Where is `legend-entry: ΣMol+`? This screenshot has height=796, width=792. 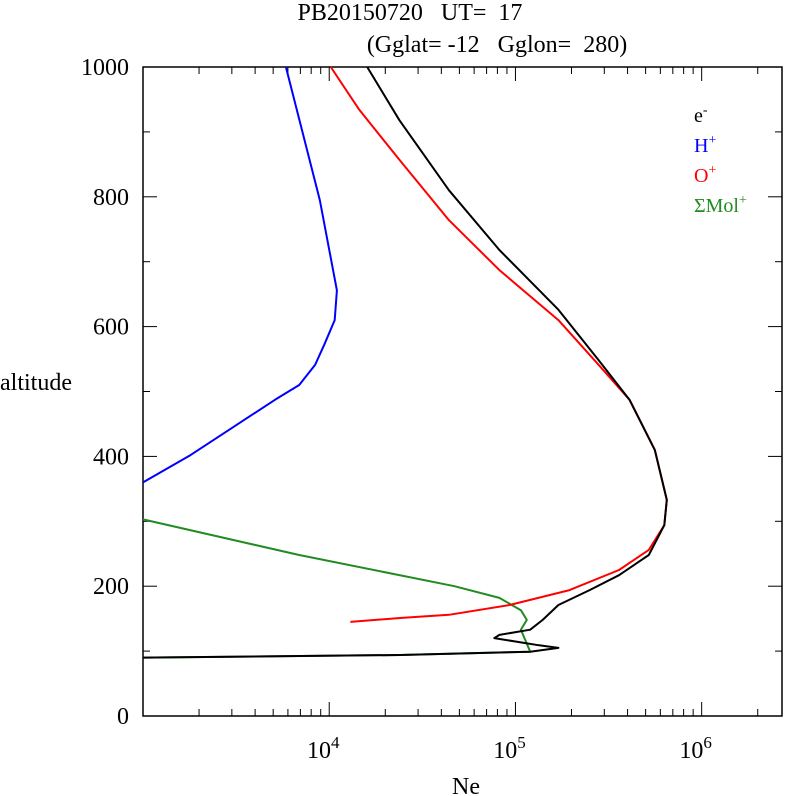 legend-entry: ΣMol+ is located at coordinates (720, 205).